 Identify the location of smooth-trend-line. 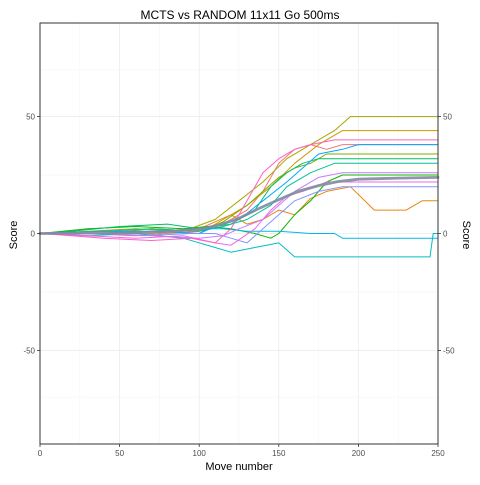
(239, 205).